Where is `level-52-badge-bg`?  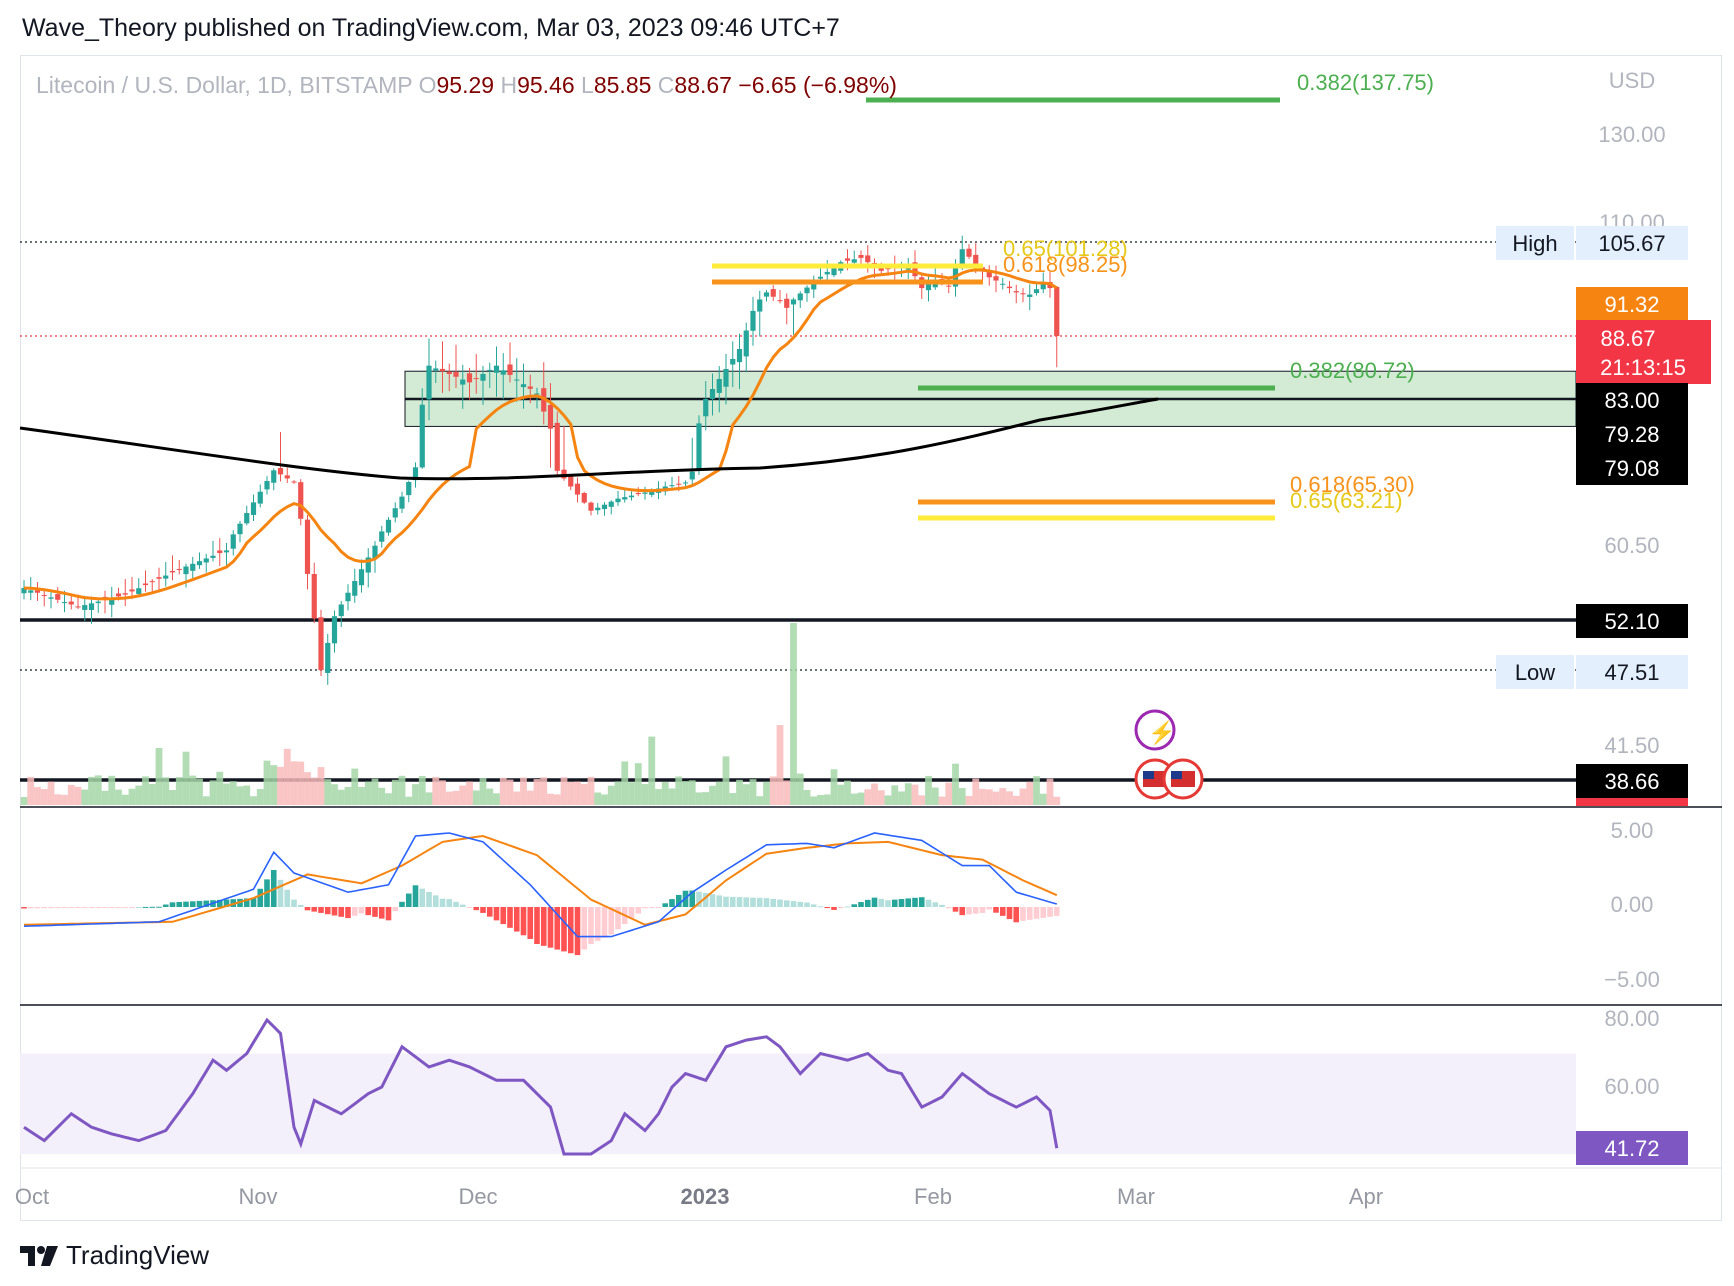 level-52-badge-bg is located at coordinates (1632, 621).